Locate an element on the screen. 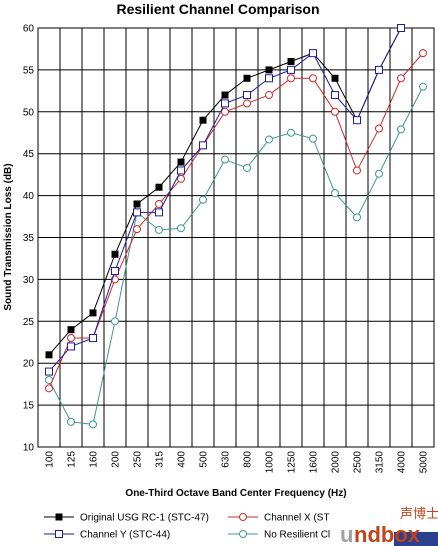 Image resolution: width=438 pixels, height=546 pixels. y-tick-label: 20 is located at coordinates (29, 364).